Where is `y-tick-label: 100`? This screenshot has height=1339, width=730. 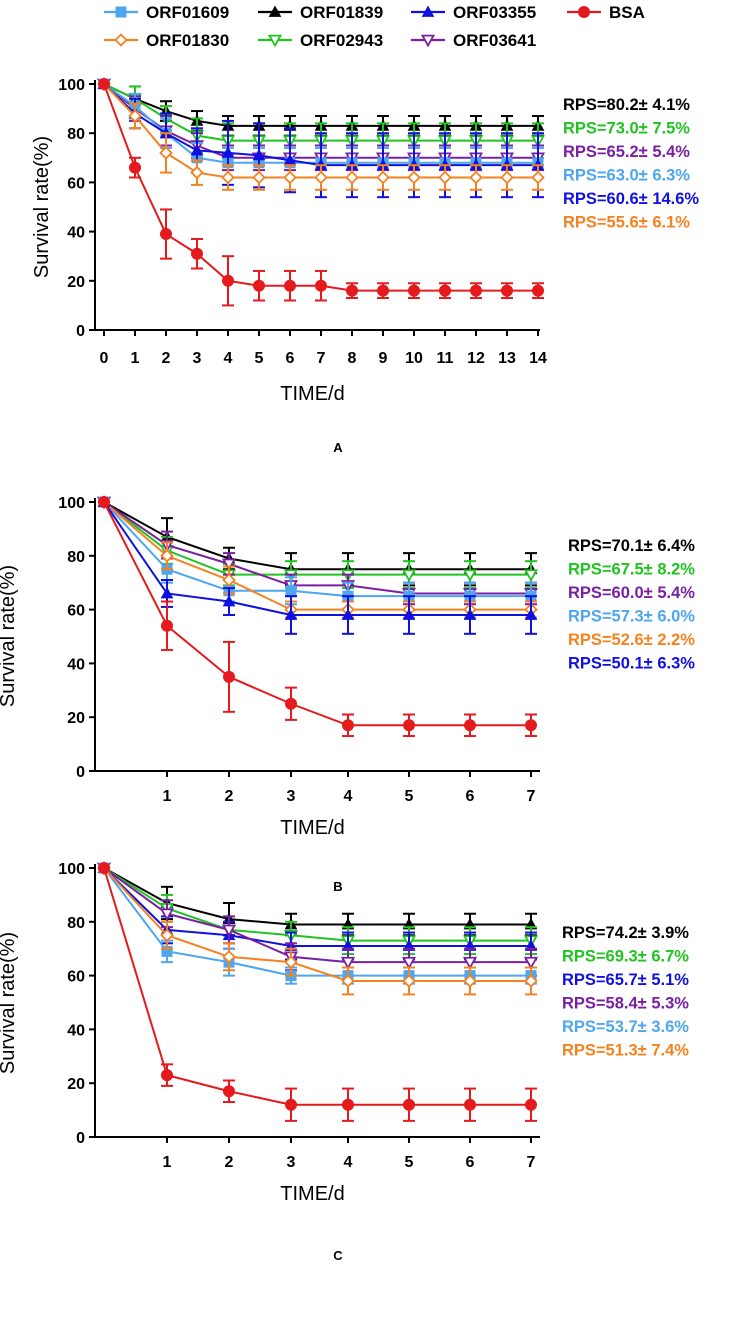 y-tick-label: 100 is located at coordinates (71, 869).